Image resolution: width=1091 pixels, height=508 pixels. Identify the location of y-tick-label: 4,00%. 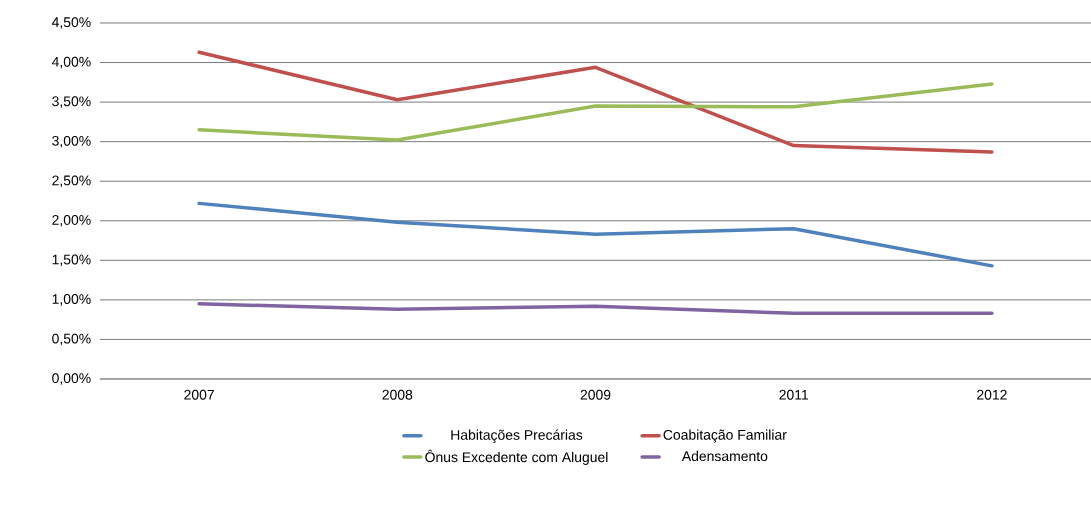
(71, 62).